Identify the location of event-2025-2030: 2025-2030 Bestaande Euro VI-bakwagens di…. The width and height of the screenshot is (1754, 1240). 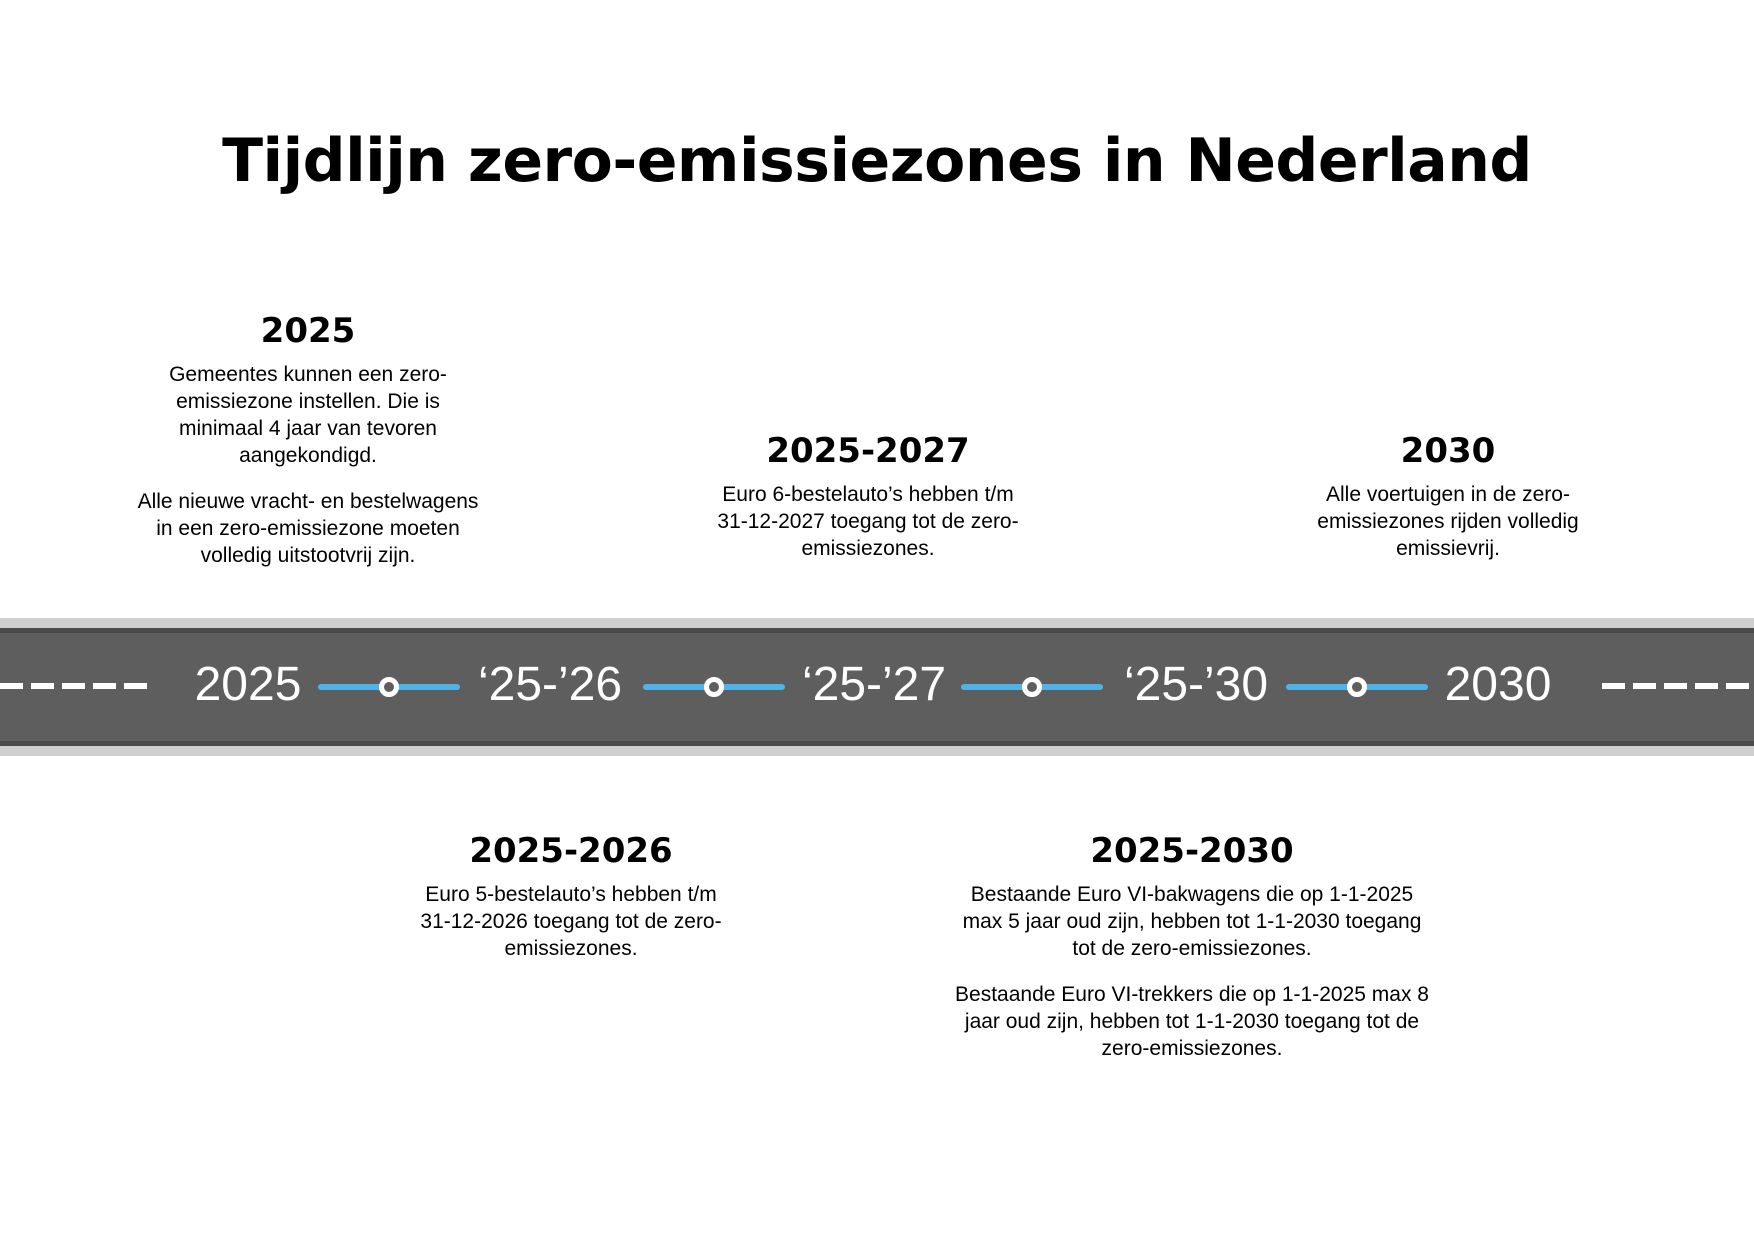
(1192, 956).